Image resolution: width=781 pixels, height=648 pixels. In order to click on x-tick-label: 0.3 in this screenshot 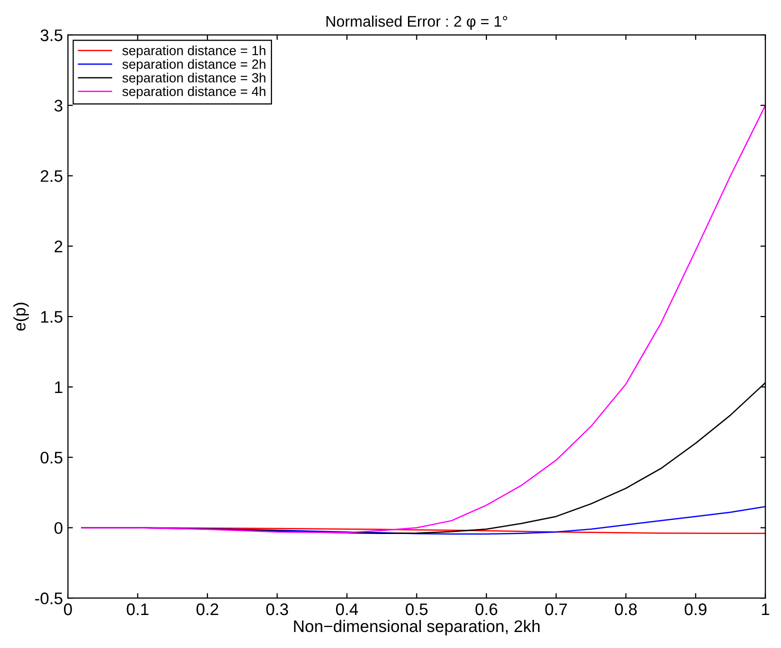, I will do `click(277, 609)`.